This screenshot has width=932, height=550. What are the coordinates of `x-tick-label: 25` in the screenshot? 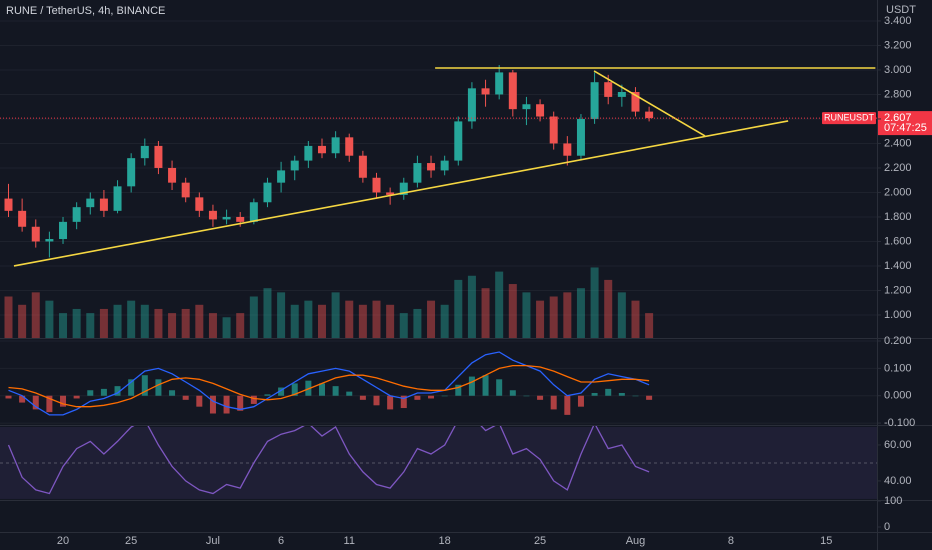 It's located at (540, 541).